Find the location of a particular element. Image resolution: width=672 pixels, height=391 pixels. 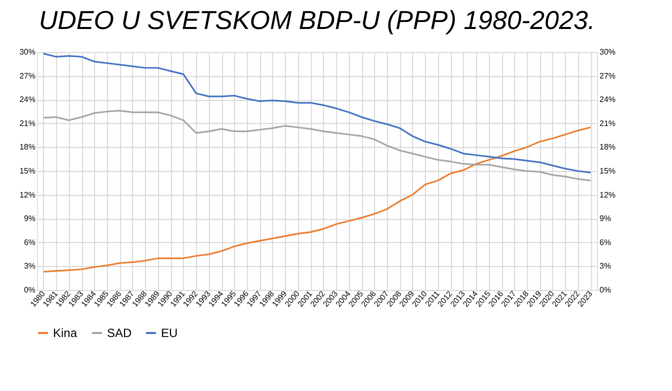

y-tick-label: 18% is located at coordinates (27, 147).